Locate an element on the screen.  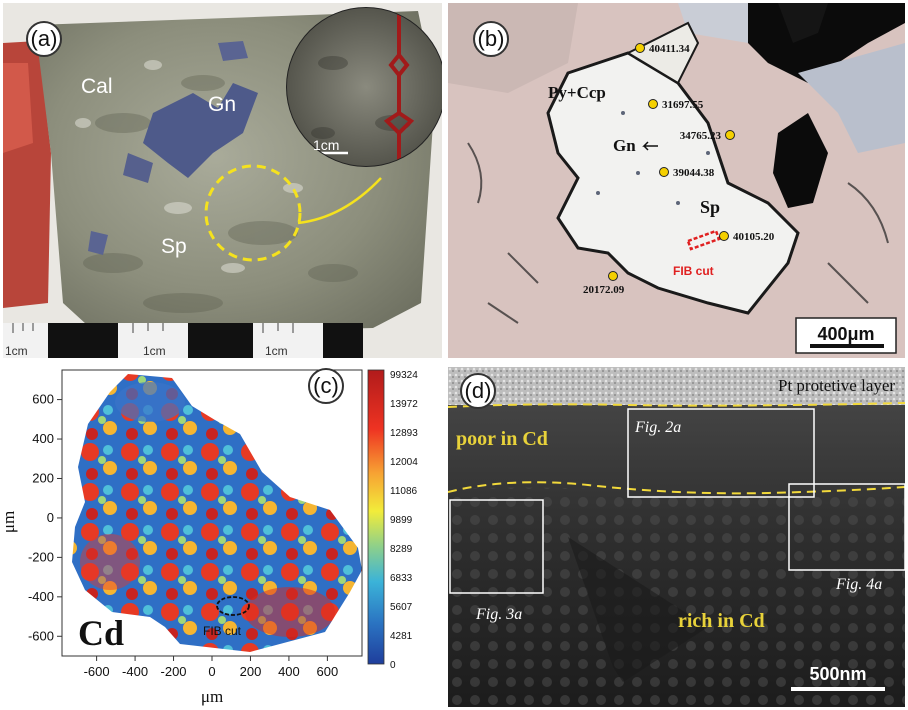
fig-4a-label: Fig. 4a is located at coordinates (858, 584).